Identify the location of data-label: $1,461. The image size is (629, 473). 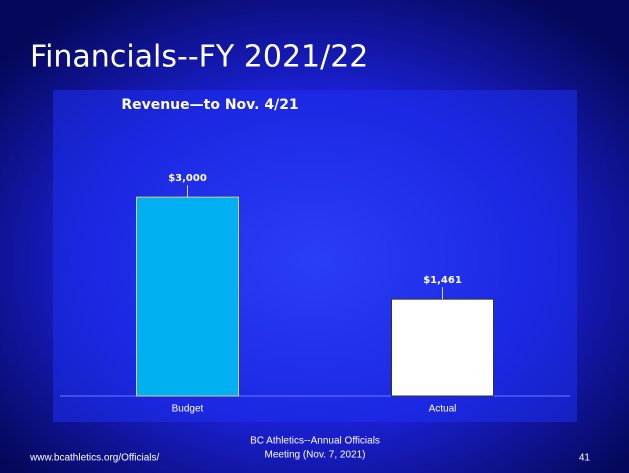
(442, 280).